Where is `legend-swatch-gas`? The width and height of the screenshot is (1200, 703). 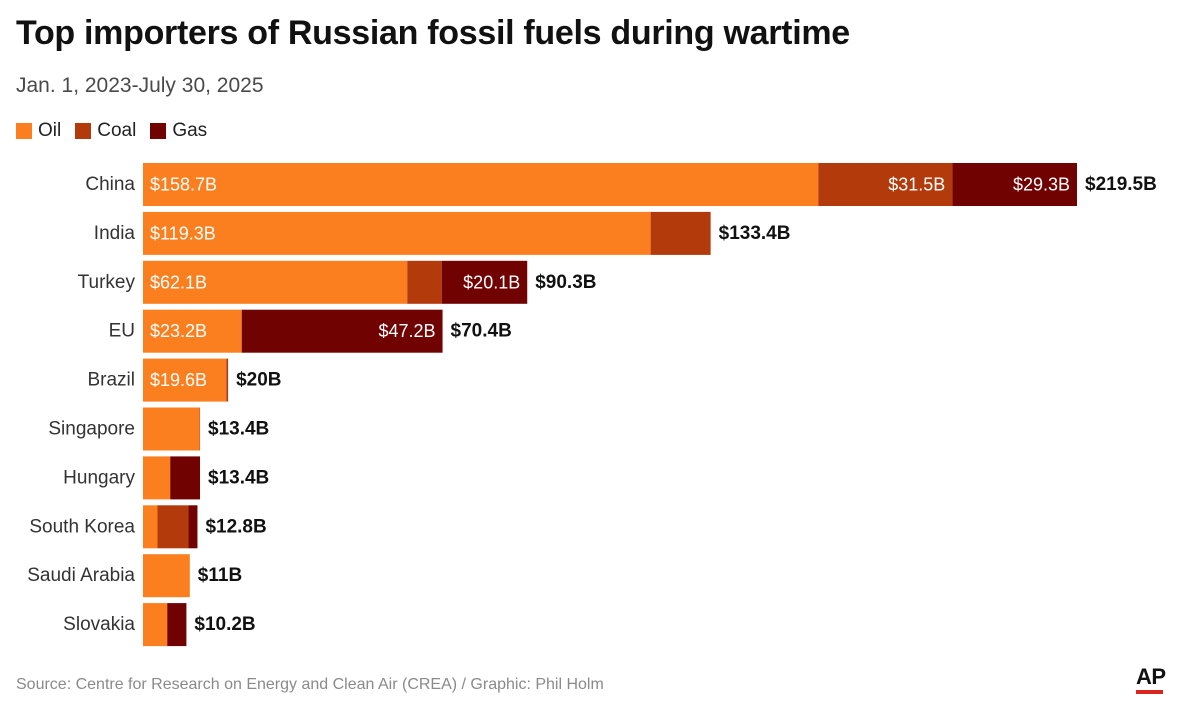
legend-swatch-gas is located at coordinates (158, 131).